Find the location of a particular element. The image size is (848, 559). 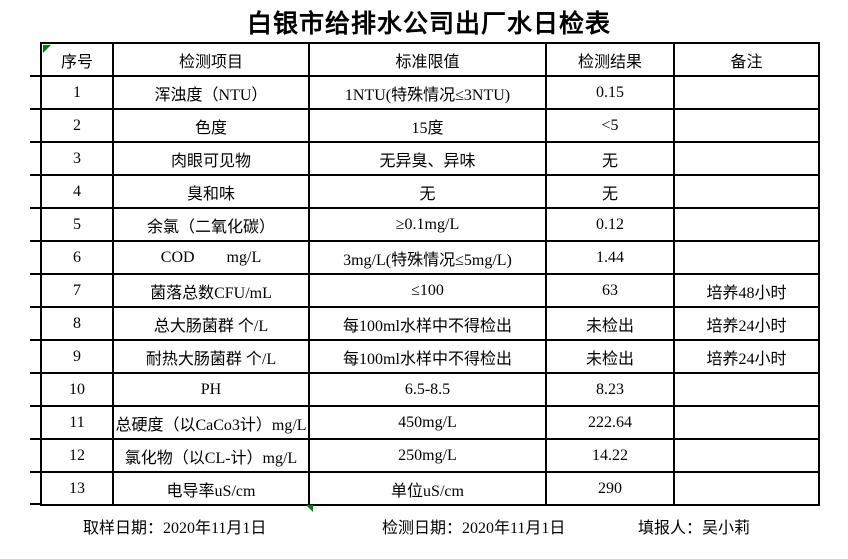

table-row: 10 PH 6.5-8.5 8.23 is located at coordinates (430, 389).